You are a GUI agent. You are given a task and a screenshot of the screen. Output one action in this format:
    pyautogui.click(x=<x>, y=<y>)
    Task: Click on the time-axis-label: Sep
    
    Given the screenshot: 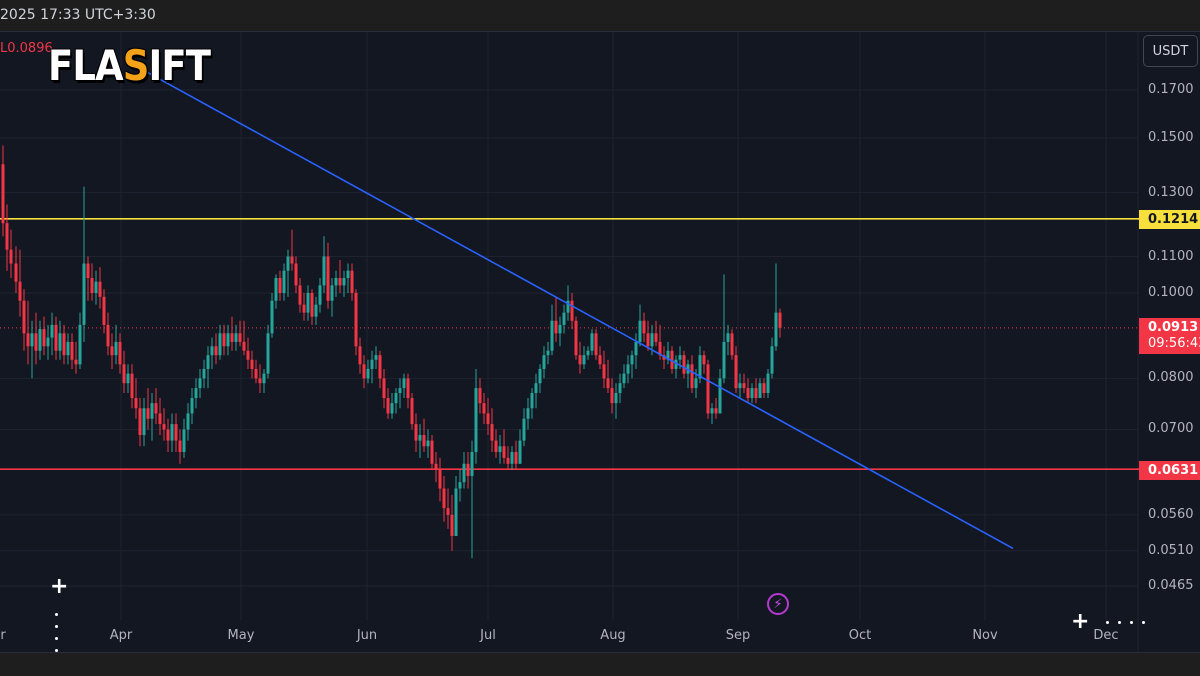 What is the action you would take?
    pyautogui.click(x=738, y=635)
    